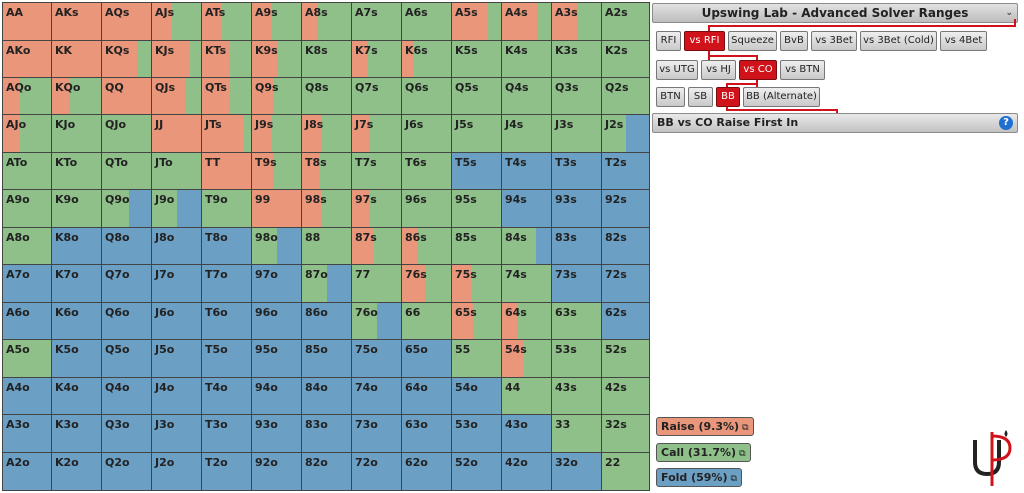 The height and width of the screenshot is (493, 1024). I want to click on hand-cell-J3o: J3o, so click(177, 434).